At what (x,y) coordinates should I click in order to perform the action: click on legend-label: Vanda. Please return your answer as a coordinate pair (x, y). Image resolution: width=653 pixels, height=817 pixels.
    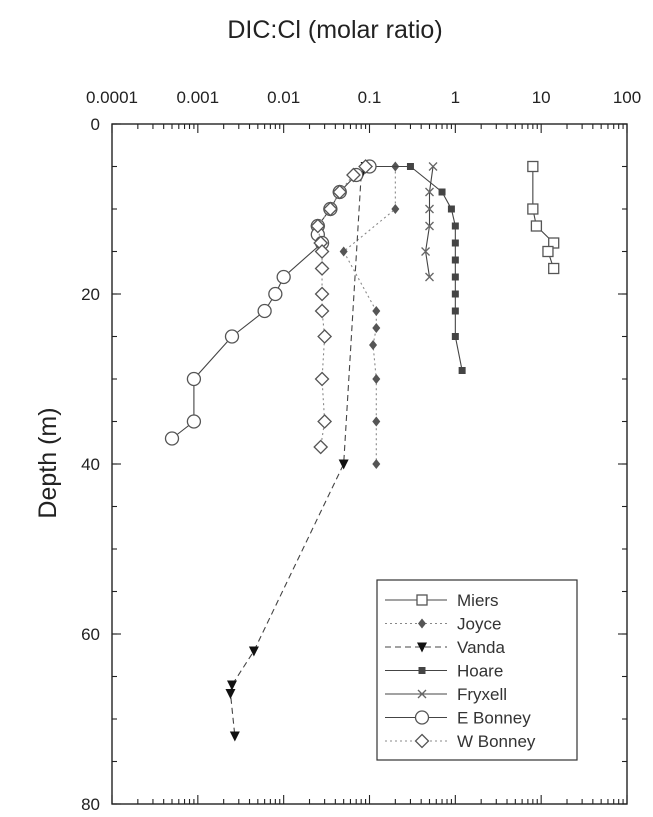
    Looking at the image, I should click on (481, 647).